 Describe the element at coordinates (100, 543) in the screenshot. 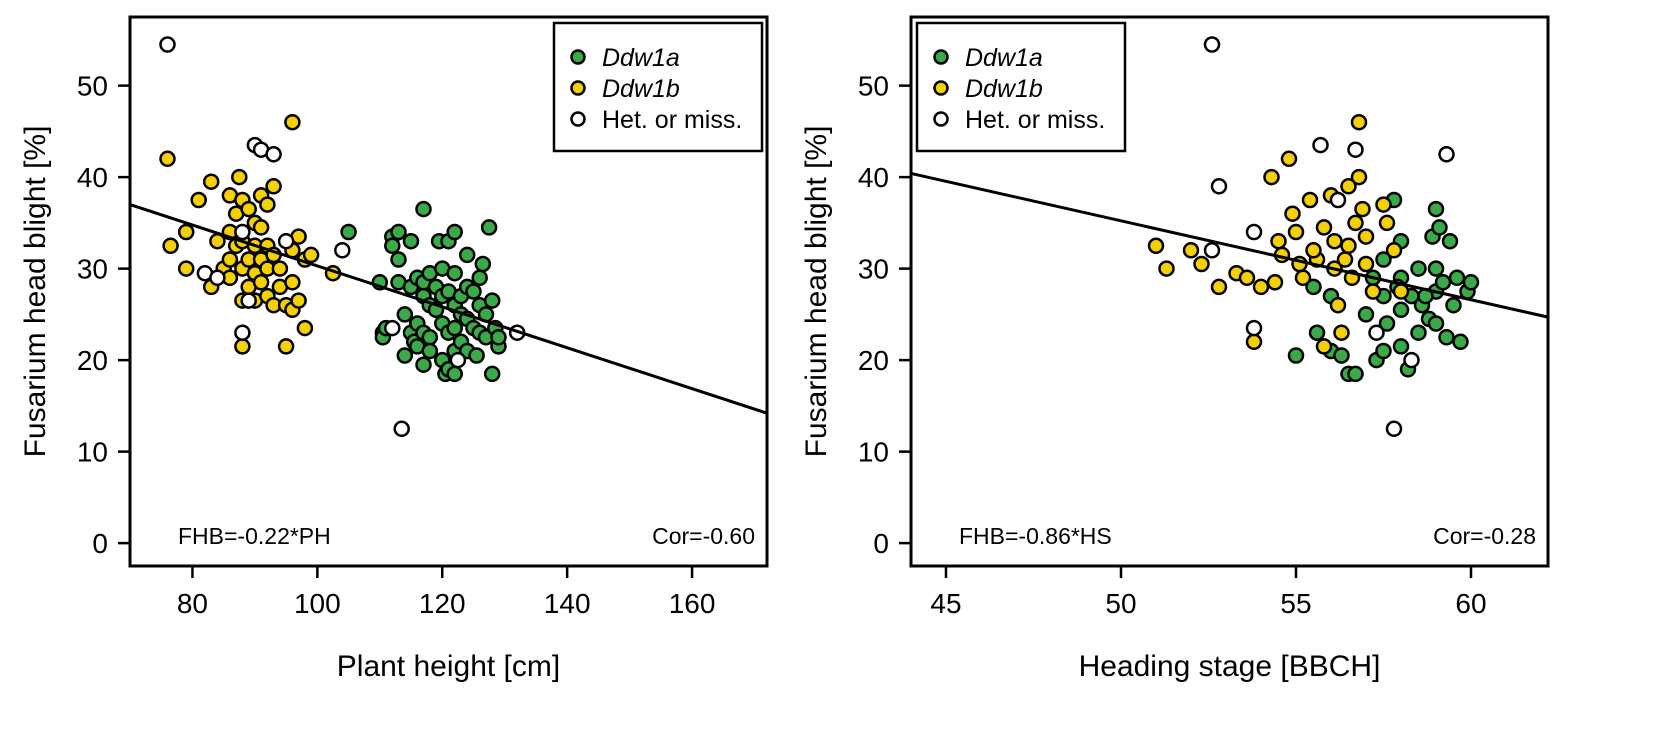

I see `y-tick-label: 0` at that location.